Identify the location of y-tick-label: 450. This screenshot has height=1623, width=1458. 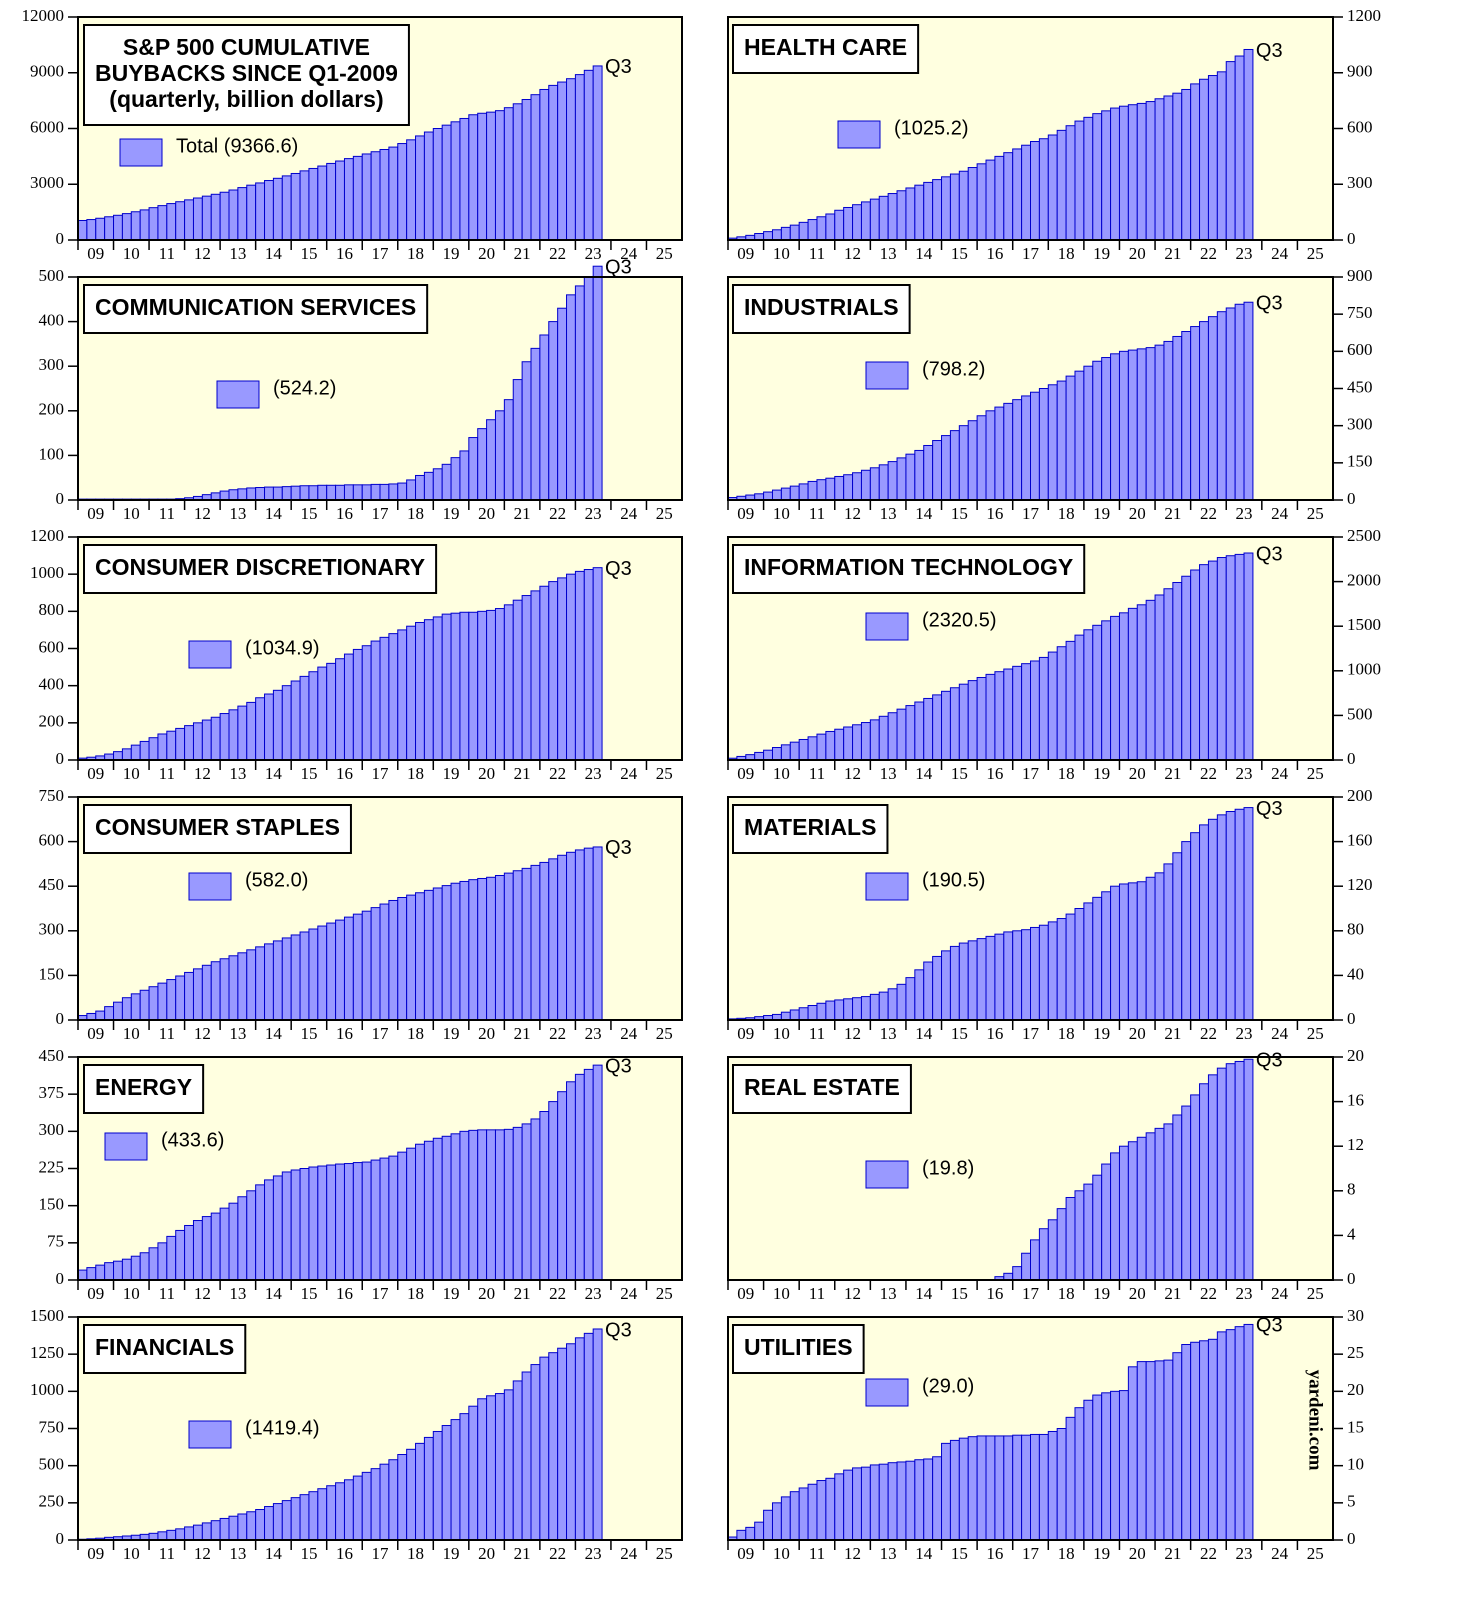
(1360, 386).